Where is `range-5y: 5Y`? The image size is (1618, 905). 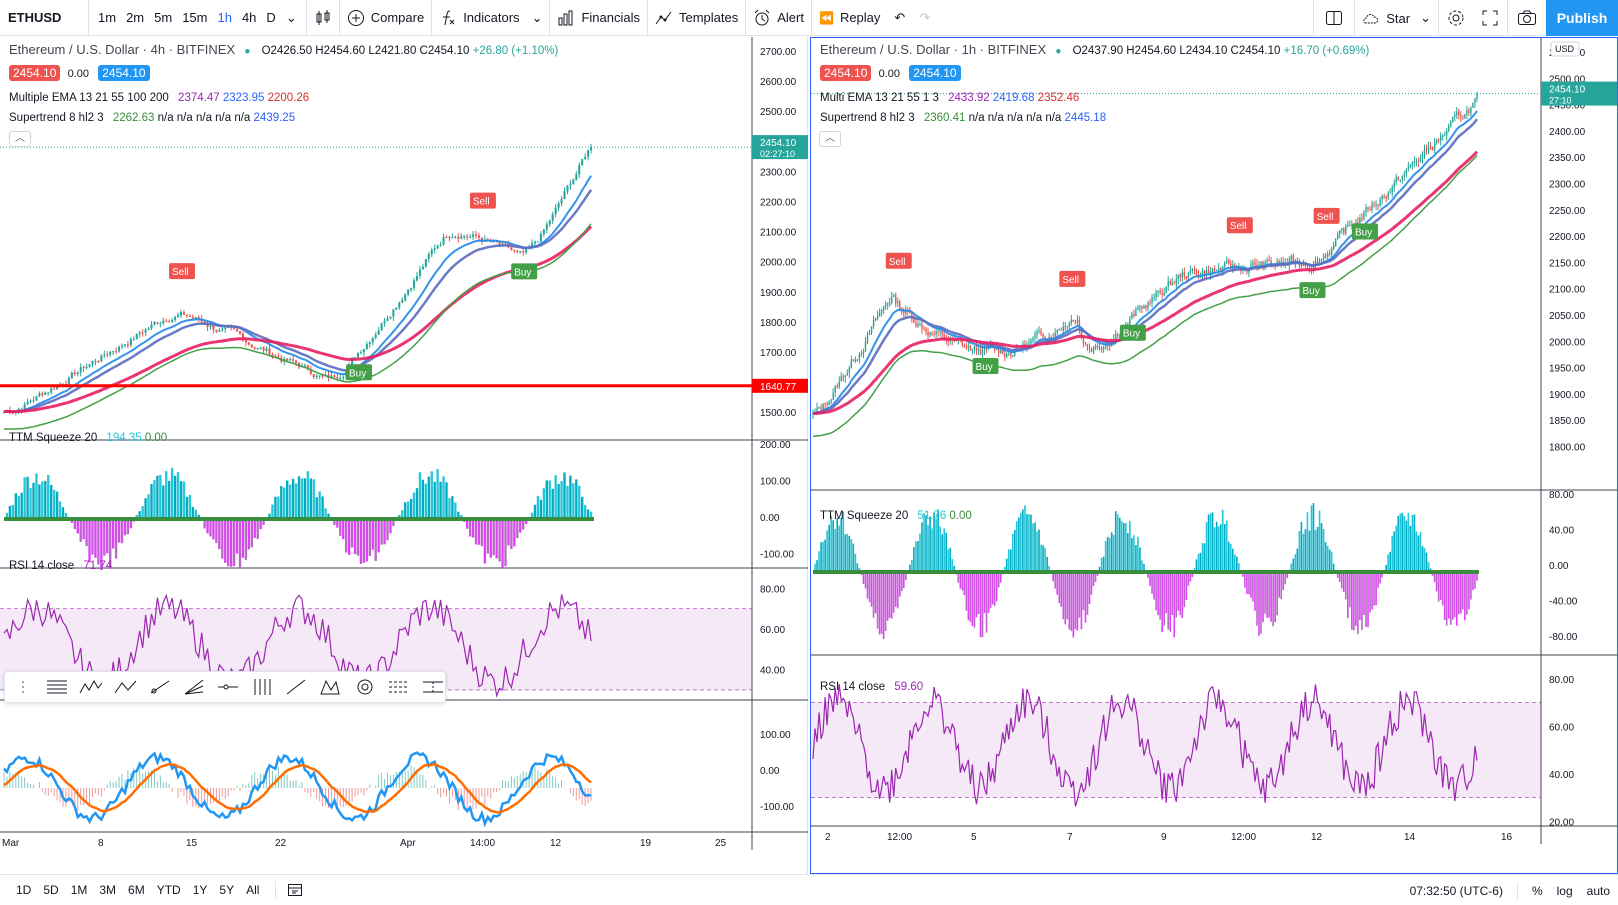
range-5y: 5Y is located at coordinates (227, 890).